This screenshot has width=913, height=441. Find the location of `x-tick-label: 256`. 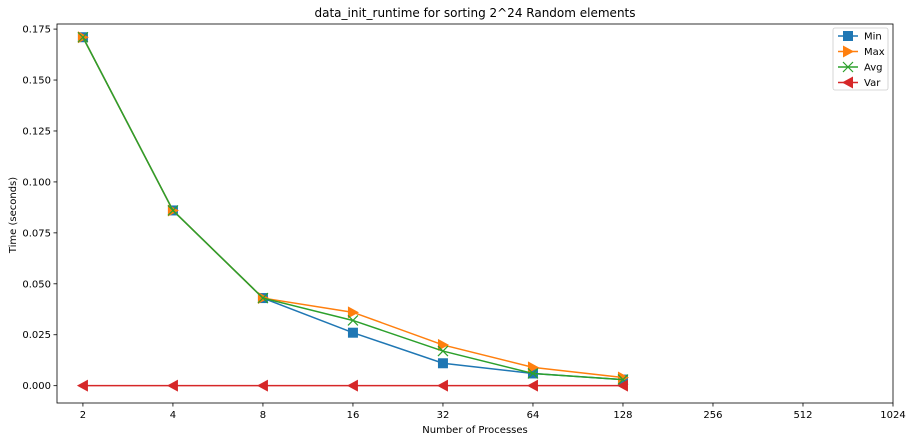

x-tick-label: 256 is located at coordinates (712, 415).